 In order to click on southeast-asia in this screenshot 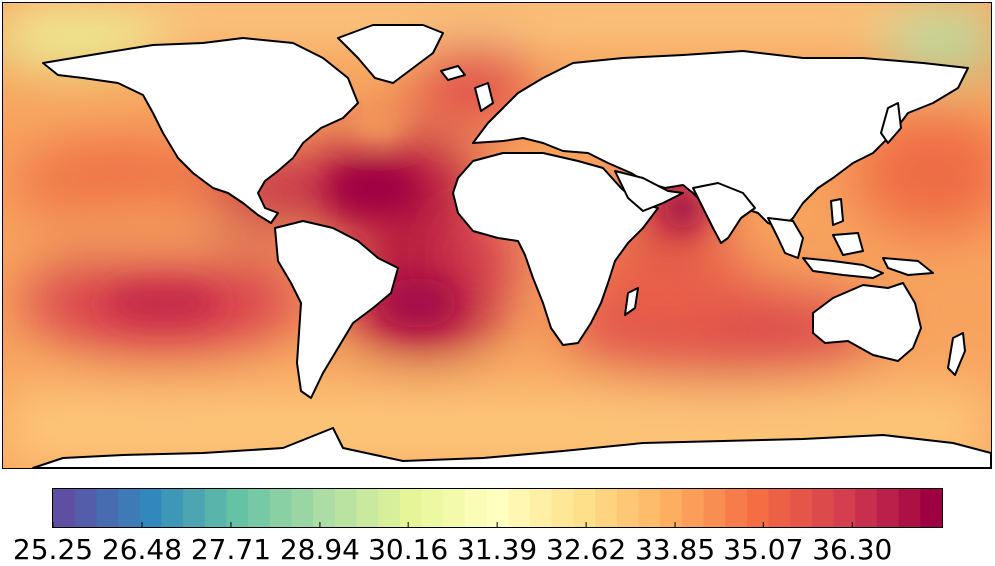, I will do `click(785, 238)`.